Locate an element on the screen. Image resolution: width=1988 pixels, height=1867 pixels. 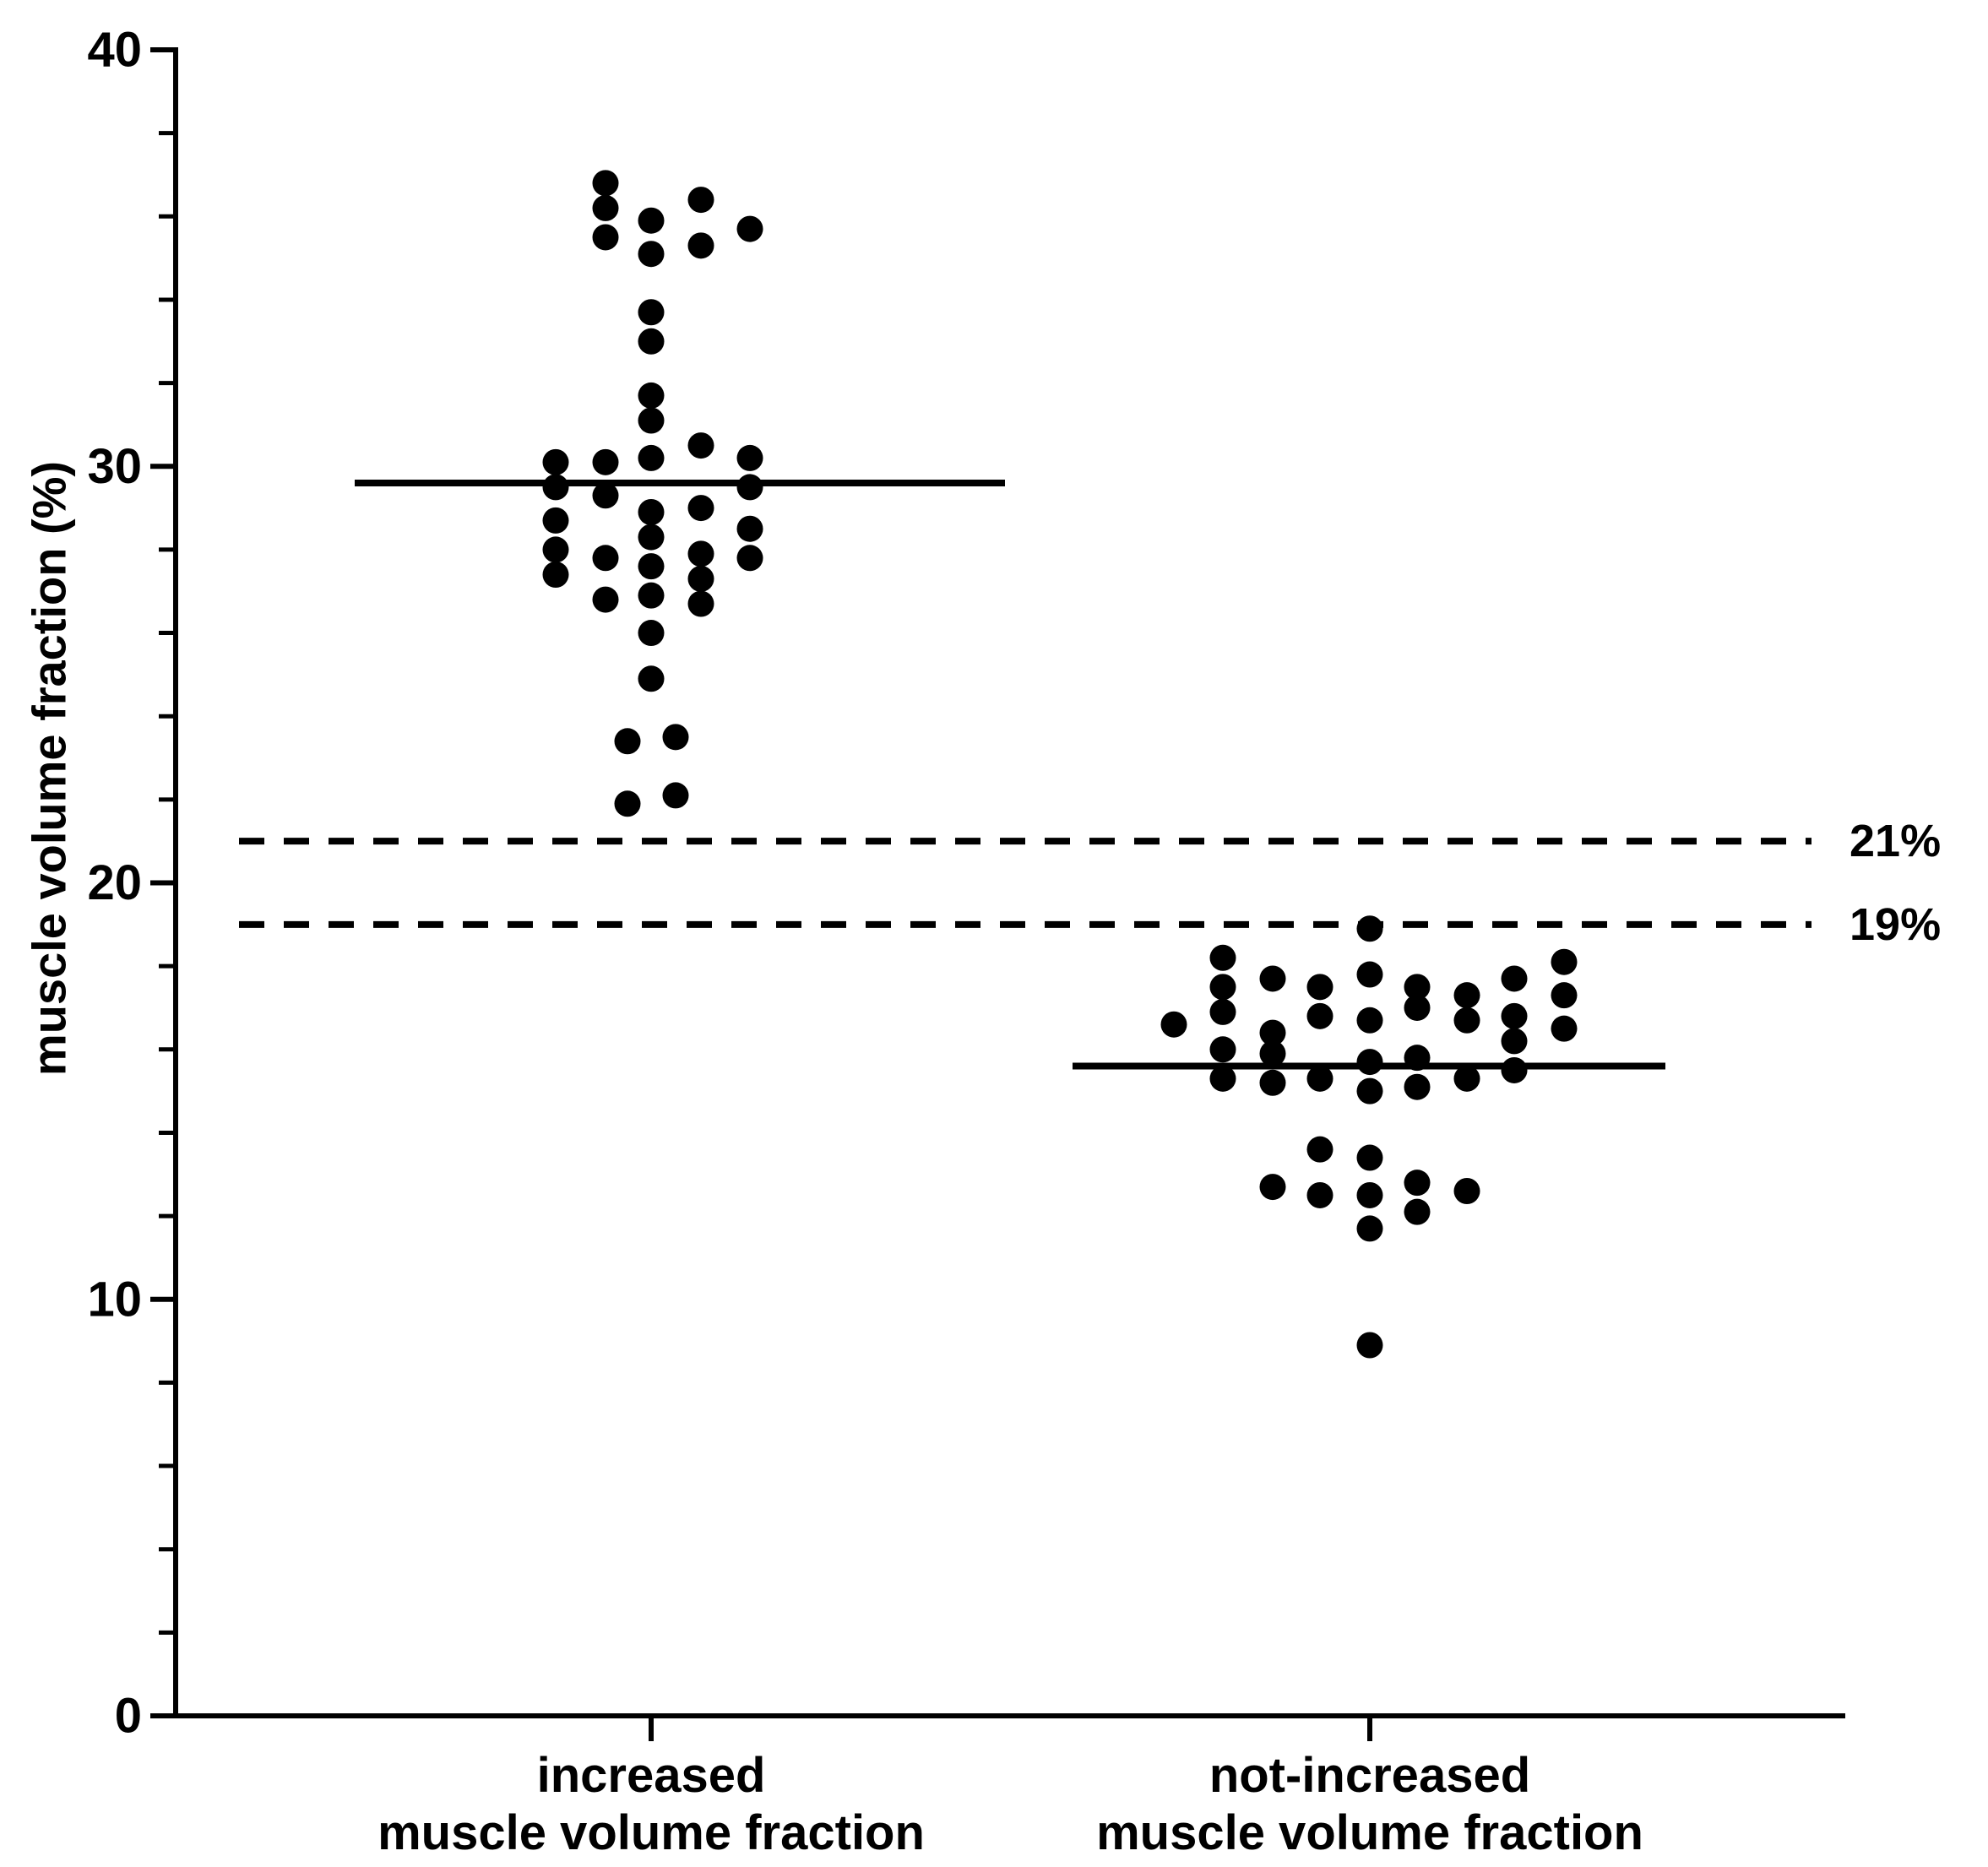
threshold-lines is located at coordinates (1025, 883).